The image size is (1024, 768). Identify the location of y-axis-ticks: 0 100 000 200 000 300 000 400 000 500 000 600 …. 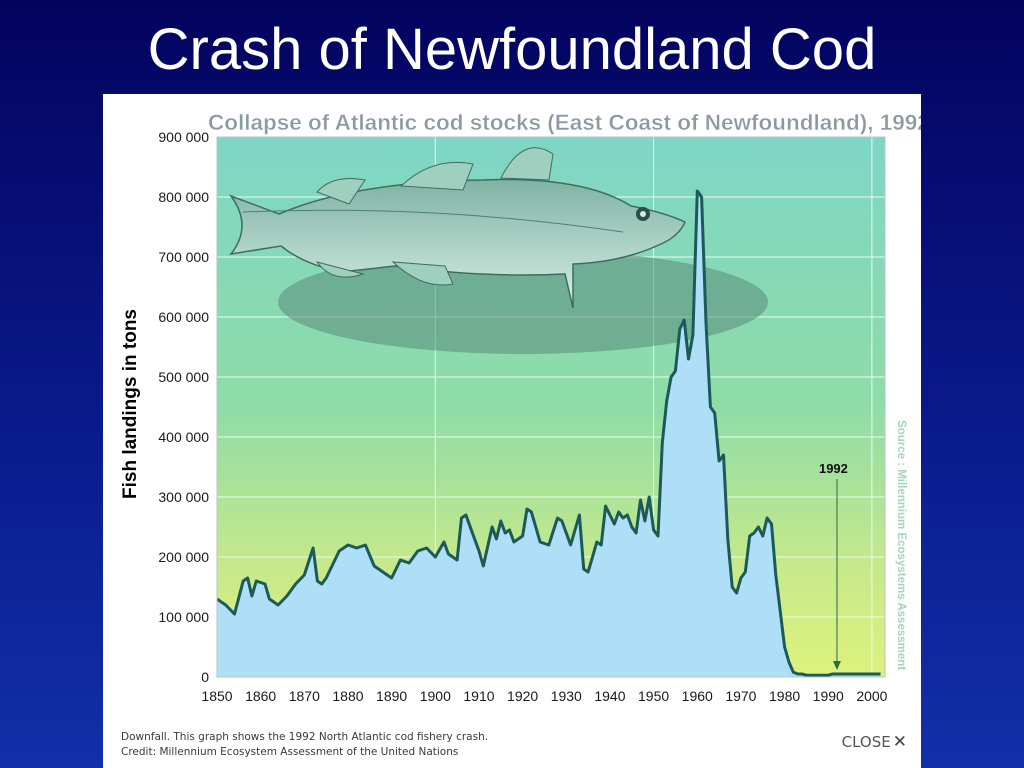
(183, 407).